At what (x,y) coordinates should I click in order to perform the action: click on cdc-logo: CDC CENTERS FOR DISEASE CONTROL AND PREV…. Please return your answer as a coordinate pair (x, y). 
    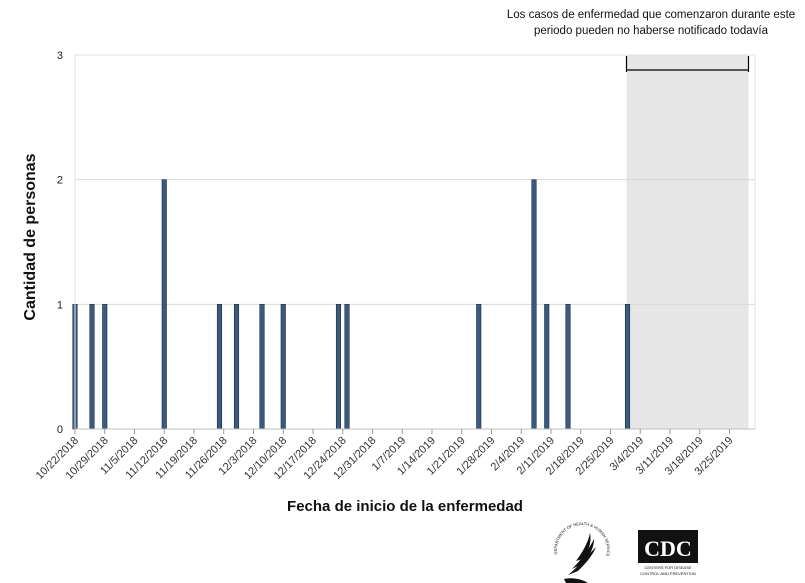
    Looking at the image, I should click on (668, 553).